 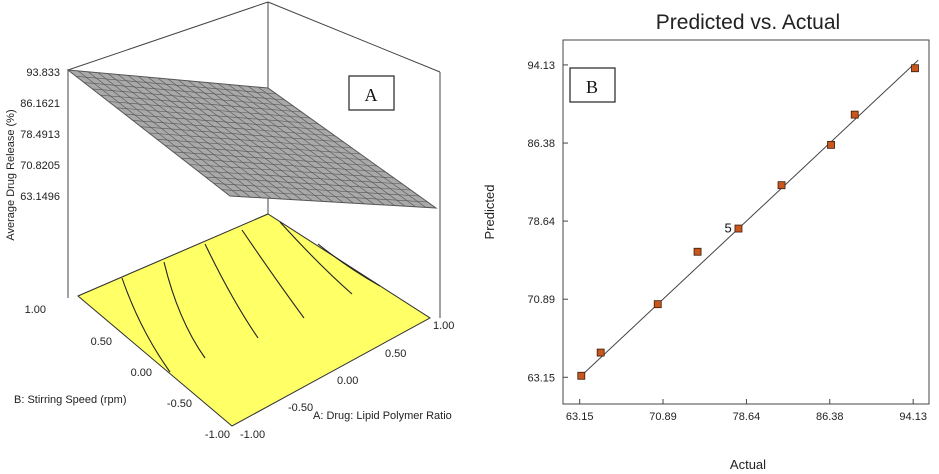 What do you see at coordinates (727, 228) in the screenshot?
I see `point-annotation: 5` at bounding box center [727, 228].